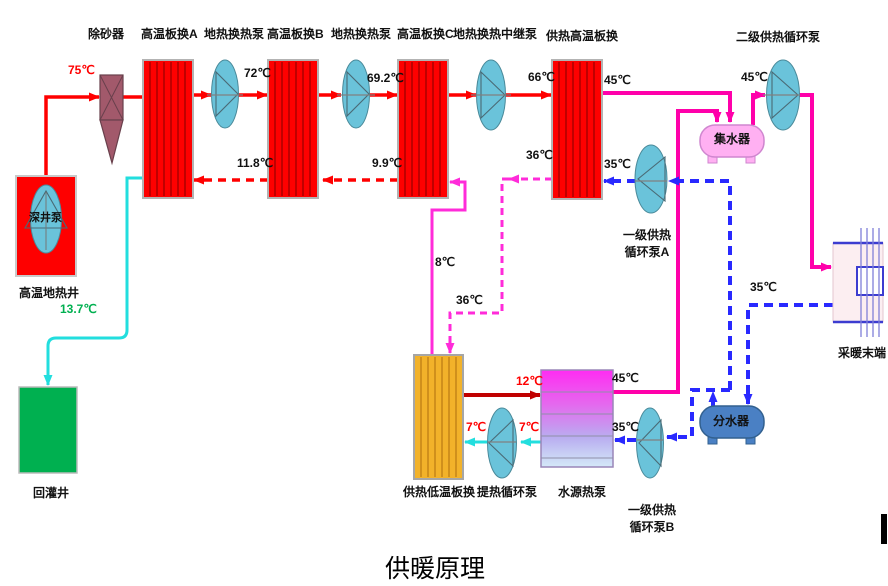 The image size is (888, 586). Describe the element at coordinates (423, 129) in the screenshot. I see `plate-exchanger-c` at that location.